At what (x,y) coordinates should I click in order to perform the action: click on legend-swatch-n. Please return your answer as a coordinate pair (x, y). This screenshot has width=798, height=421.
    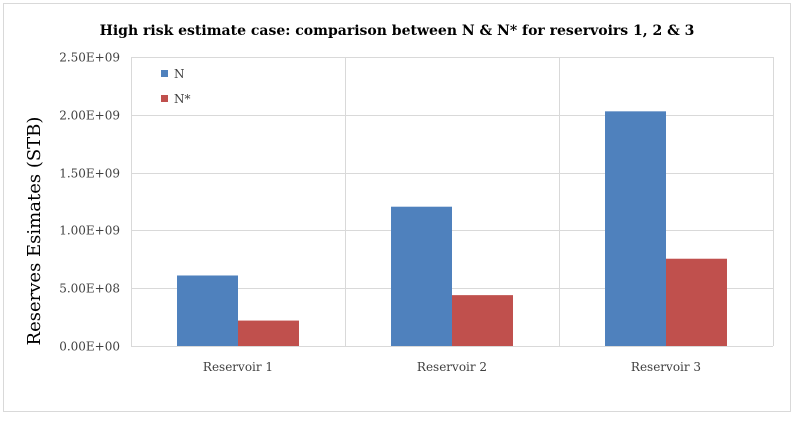
    Looking at the image, I should click on (164, 73).